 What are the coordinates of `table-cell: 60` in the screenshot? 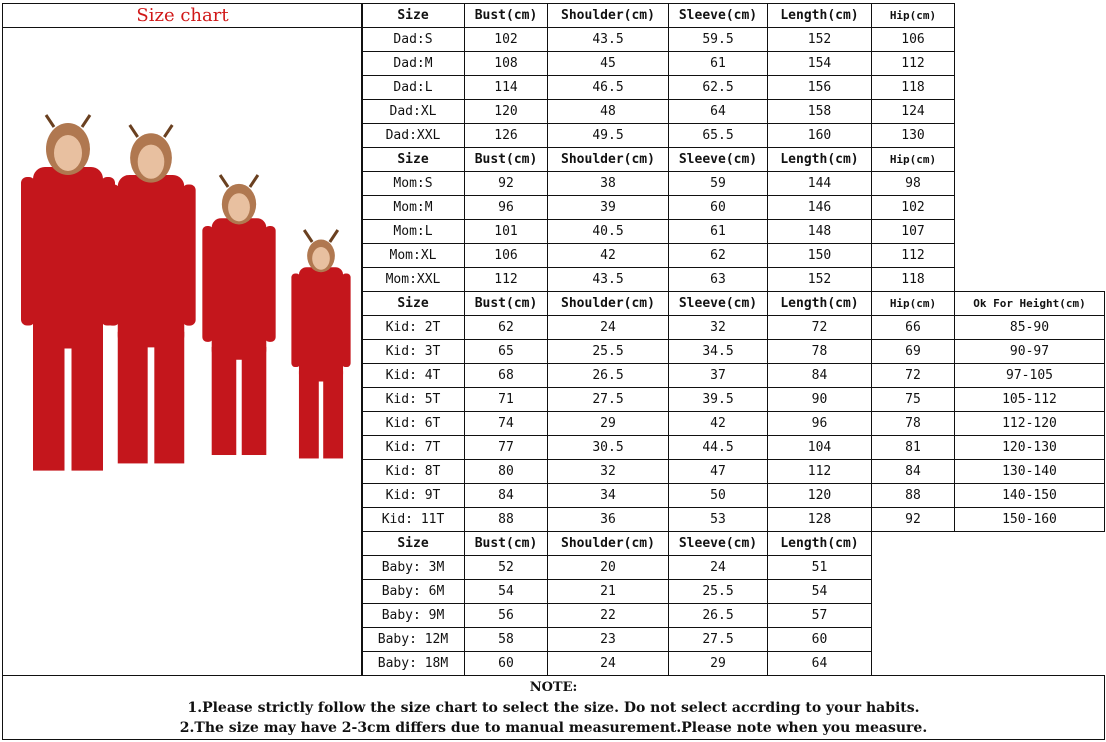 It's located at (819, 639).